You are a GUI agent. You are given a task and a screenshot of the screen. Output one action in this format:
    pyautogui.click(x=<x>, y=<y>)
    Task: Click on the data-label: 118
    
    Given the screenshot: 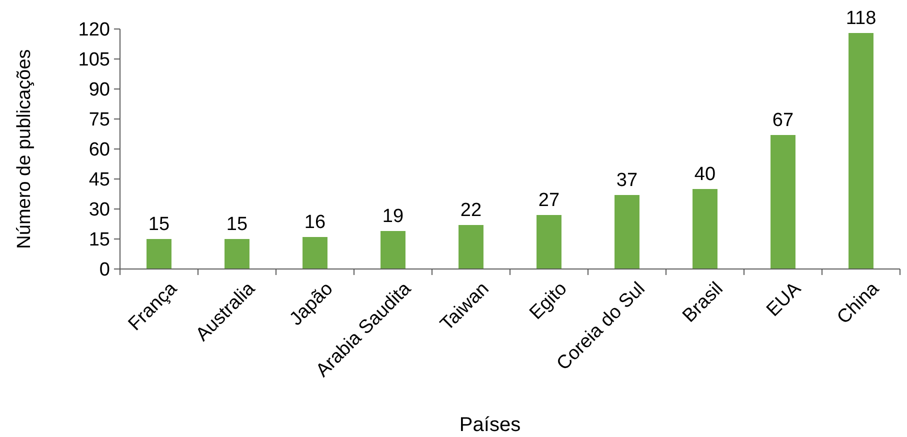 What is the action you would take?
    pyautogui.click(x=861, y=18)
    